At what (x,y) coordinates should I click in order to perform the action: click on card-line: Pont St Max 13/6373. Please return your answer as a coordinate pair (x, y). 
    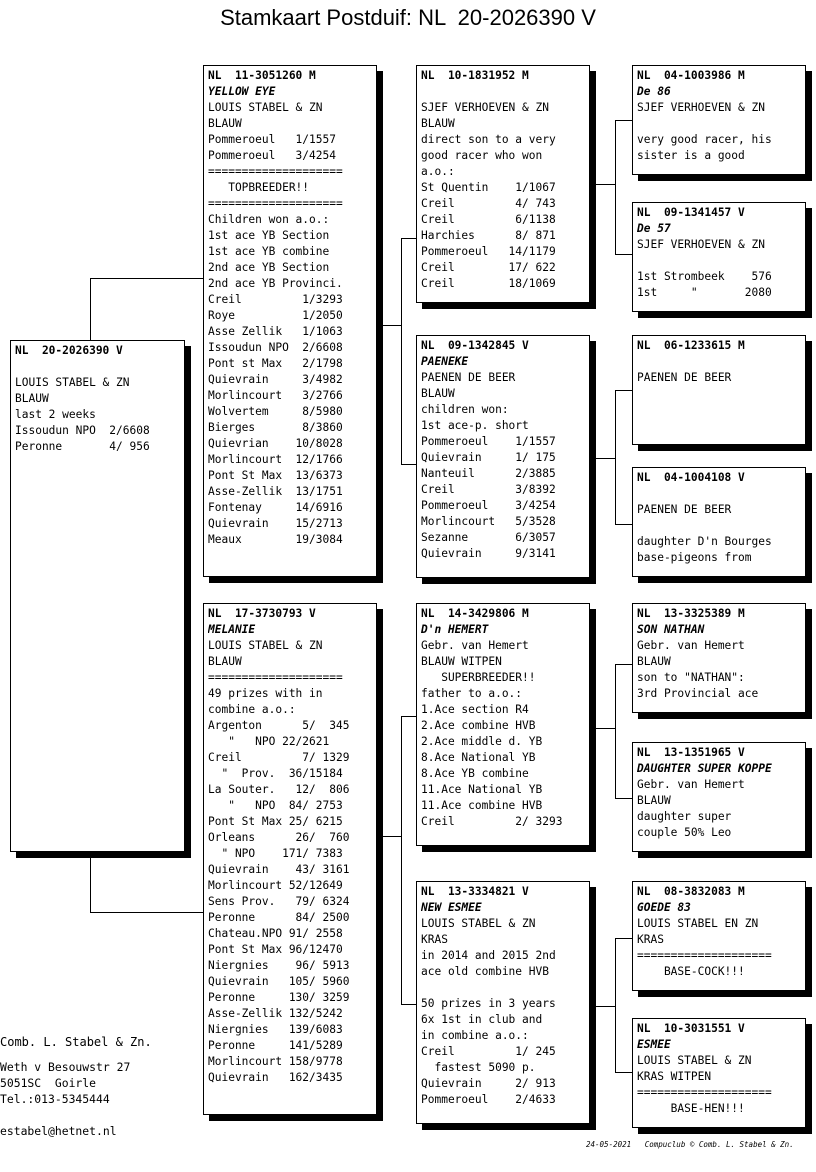
    Looking at the image, I should click on (275, 475).